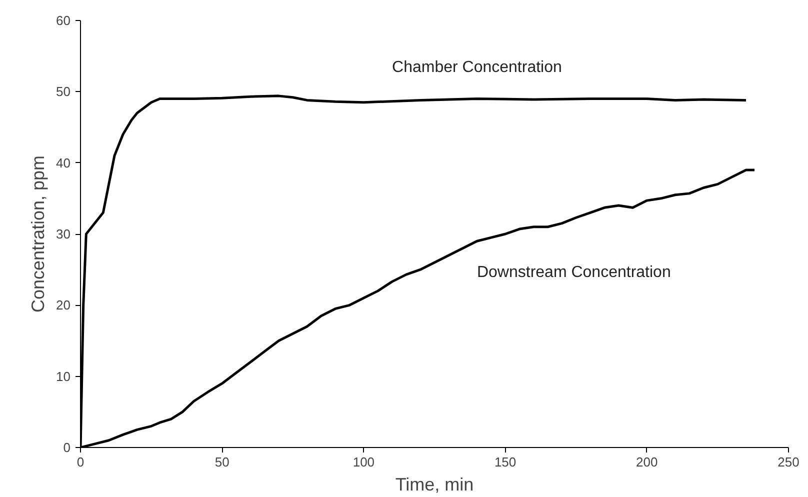 This screenshot has height=497, width=808. What do you see at coordinates (63, 92) in the screenshot?
I see `y-tick-label: 50` at bounding box center [63, 92].